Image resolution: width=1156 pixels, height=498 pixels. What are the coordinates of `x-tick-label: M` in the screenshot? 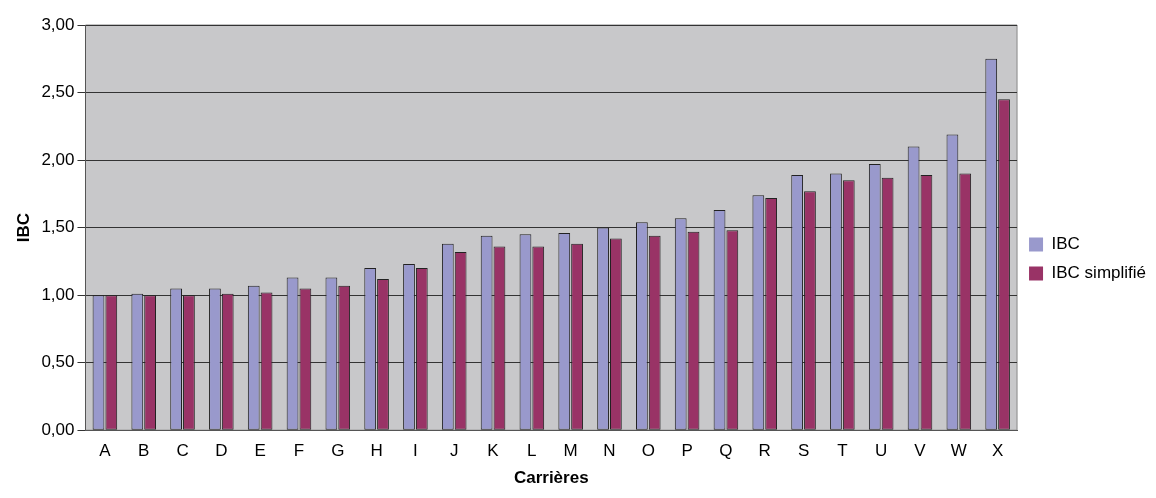 It's located at (570, 451).